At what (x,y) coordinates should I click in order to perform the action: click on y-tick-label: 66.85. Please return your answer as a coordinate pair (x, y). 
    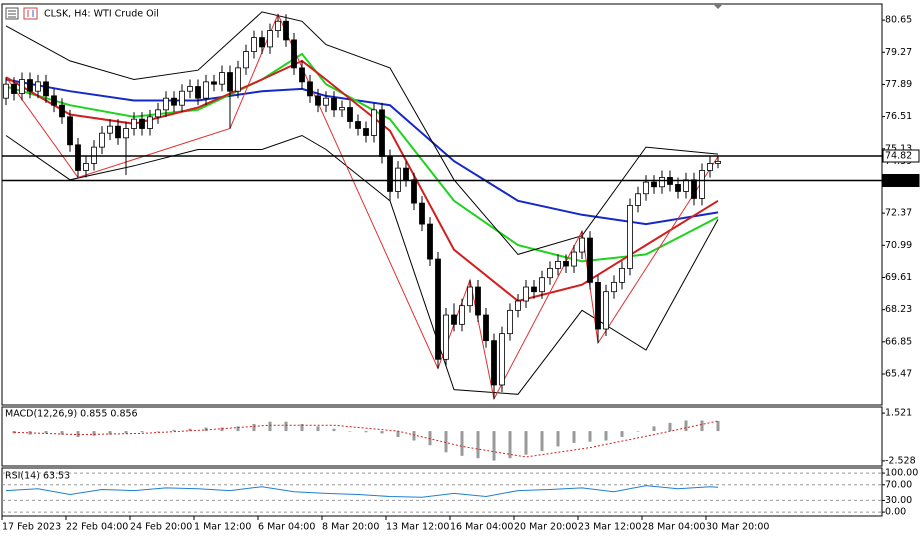
    Looking at the image, I should click on (898, 341).